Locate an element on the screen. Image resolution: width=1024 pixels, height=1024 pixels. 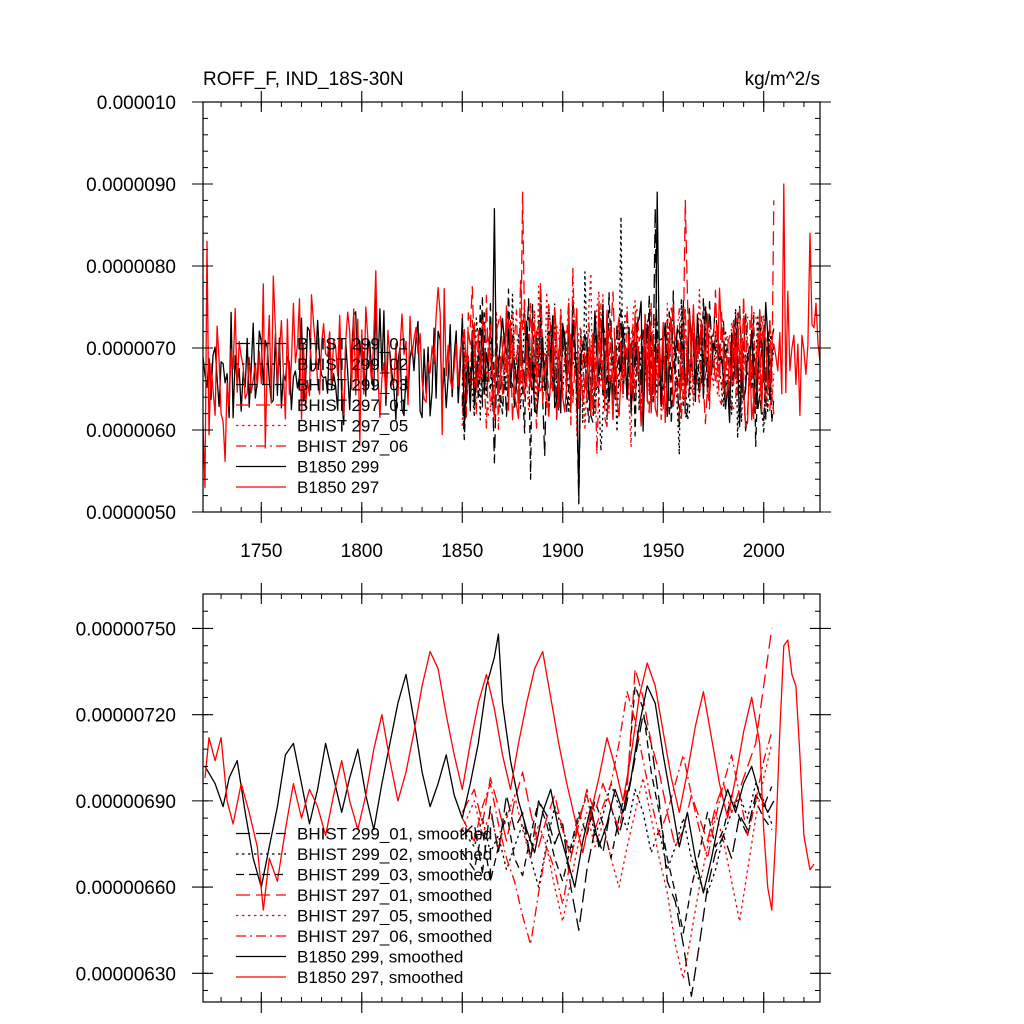
legend-label: BHIST 299_03 is located at coordinates (352, 385).